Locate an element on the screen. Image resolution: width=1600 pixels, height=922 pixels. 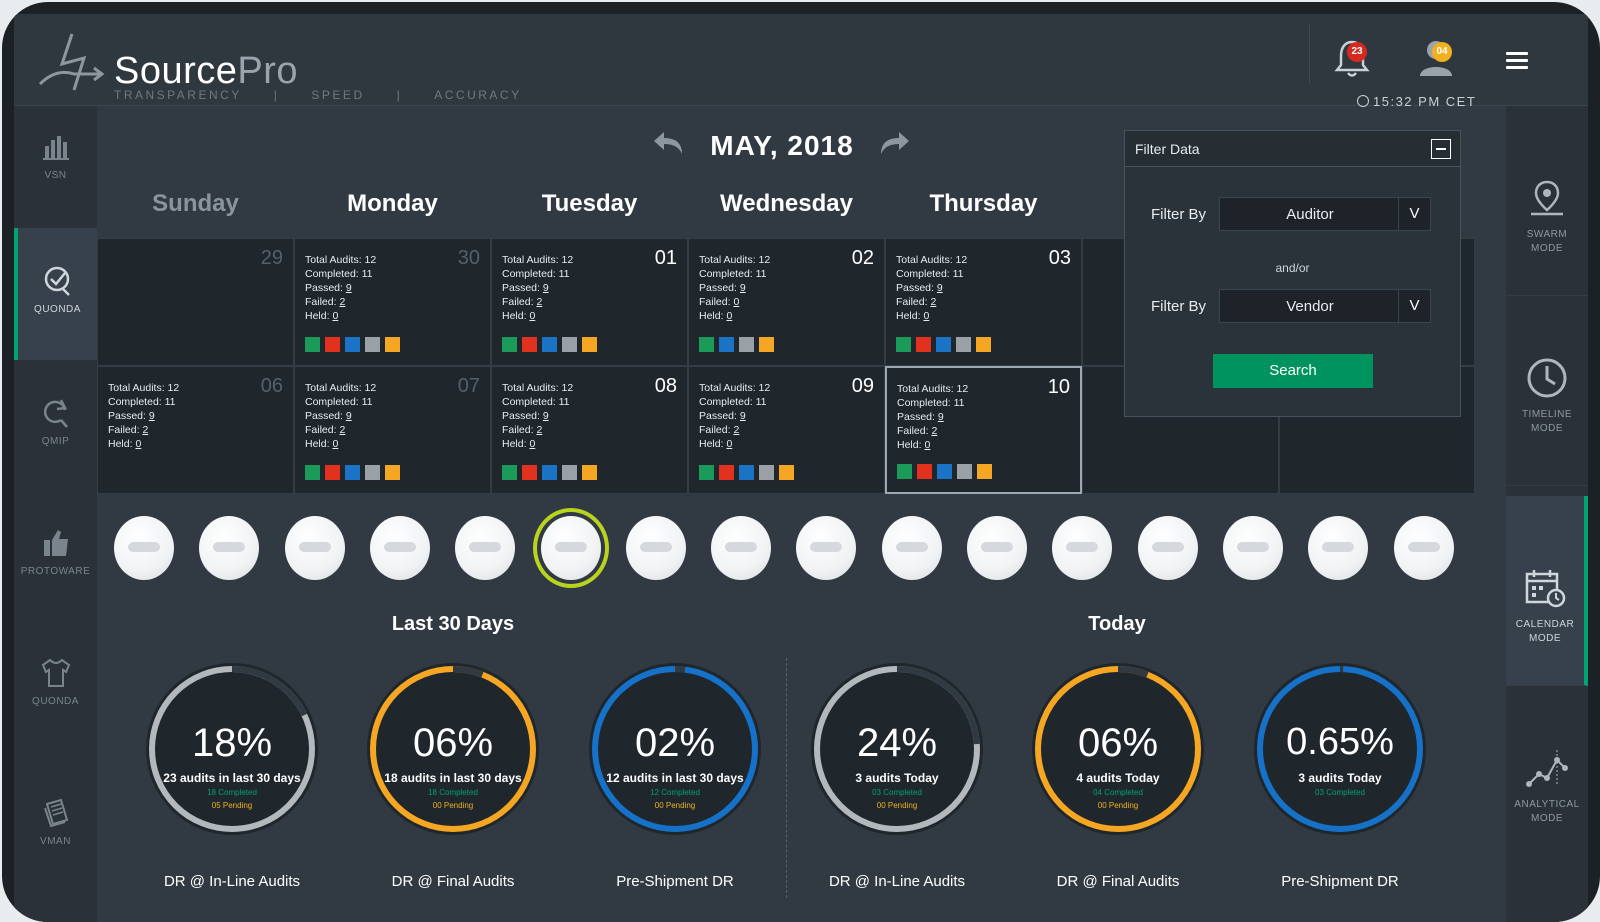
mode-timeline: TIMELINE MODE is located at coordinates (1547, 391).